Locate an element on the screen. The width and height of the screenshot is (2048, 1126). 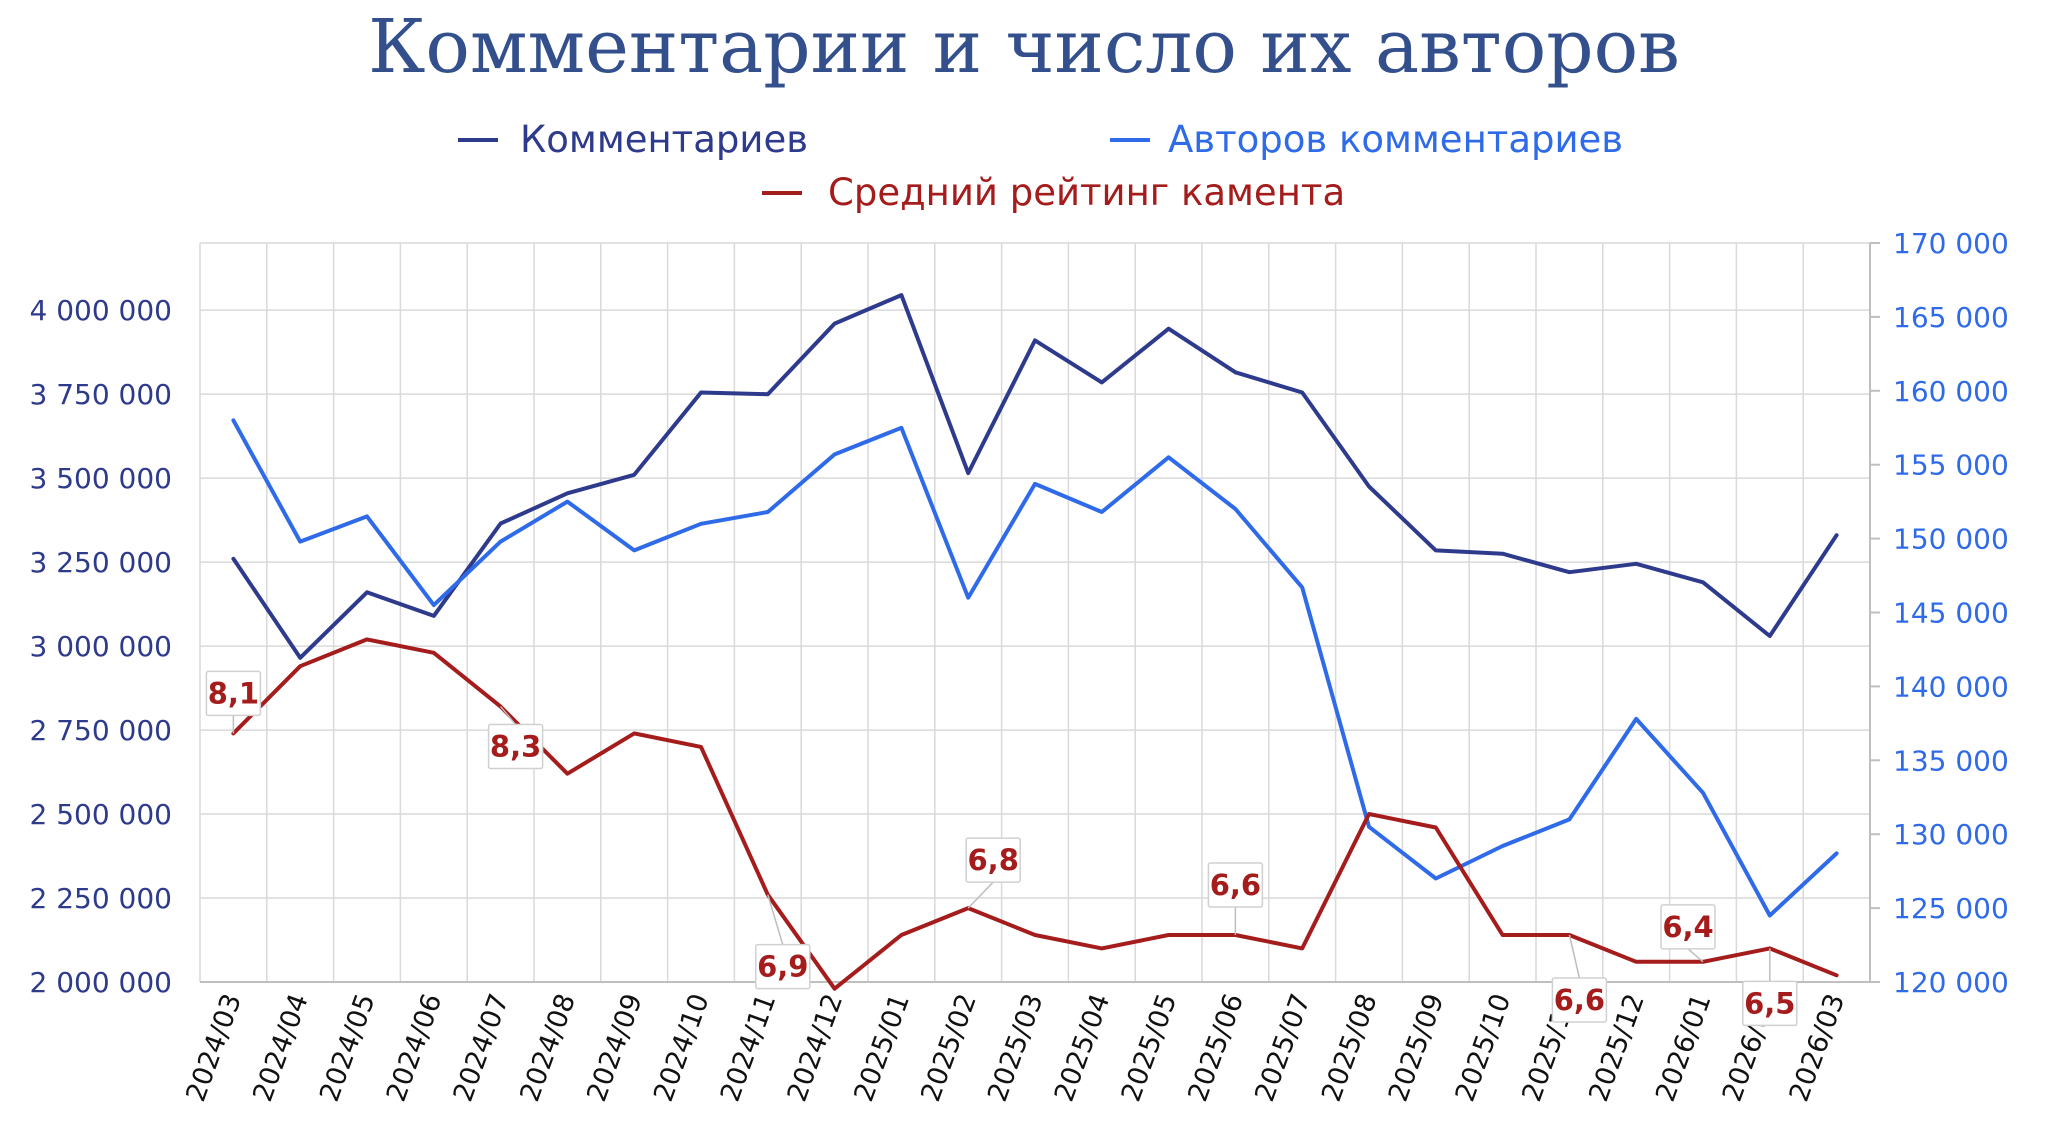
left-tick-label: 3 750 000 is located at coordinates (100, 394).